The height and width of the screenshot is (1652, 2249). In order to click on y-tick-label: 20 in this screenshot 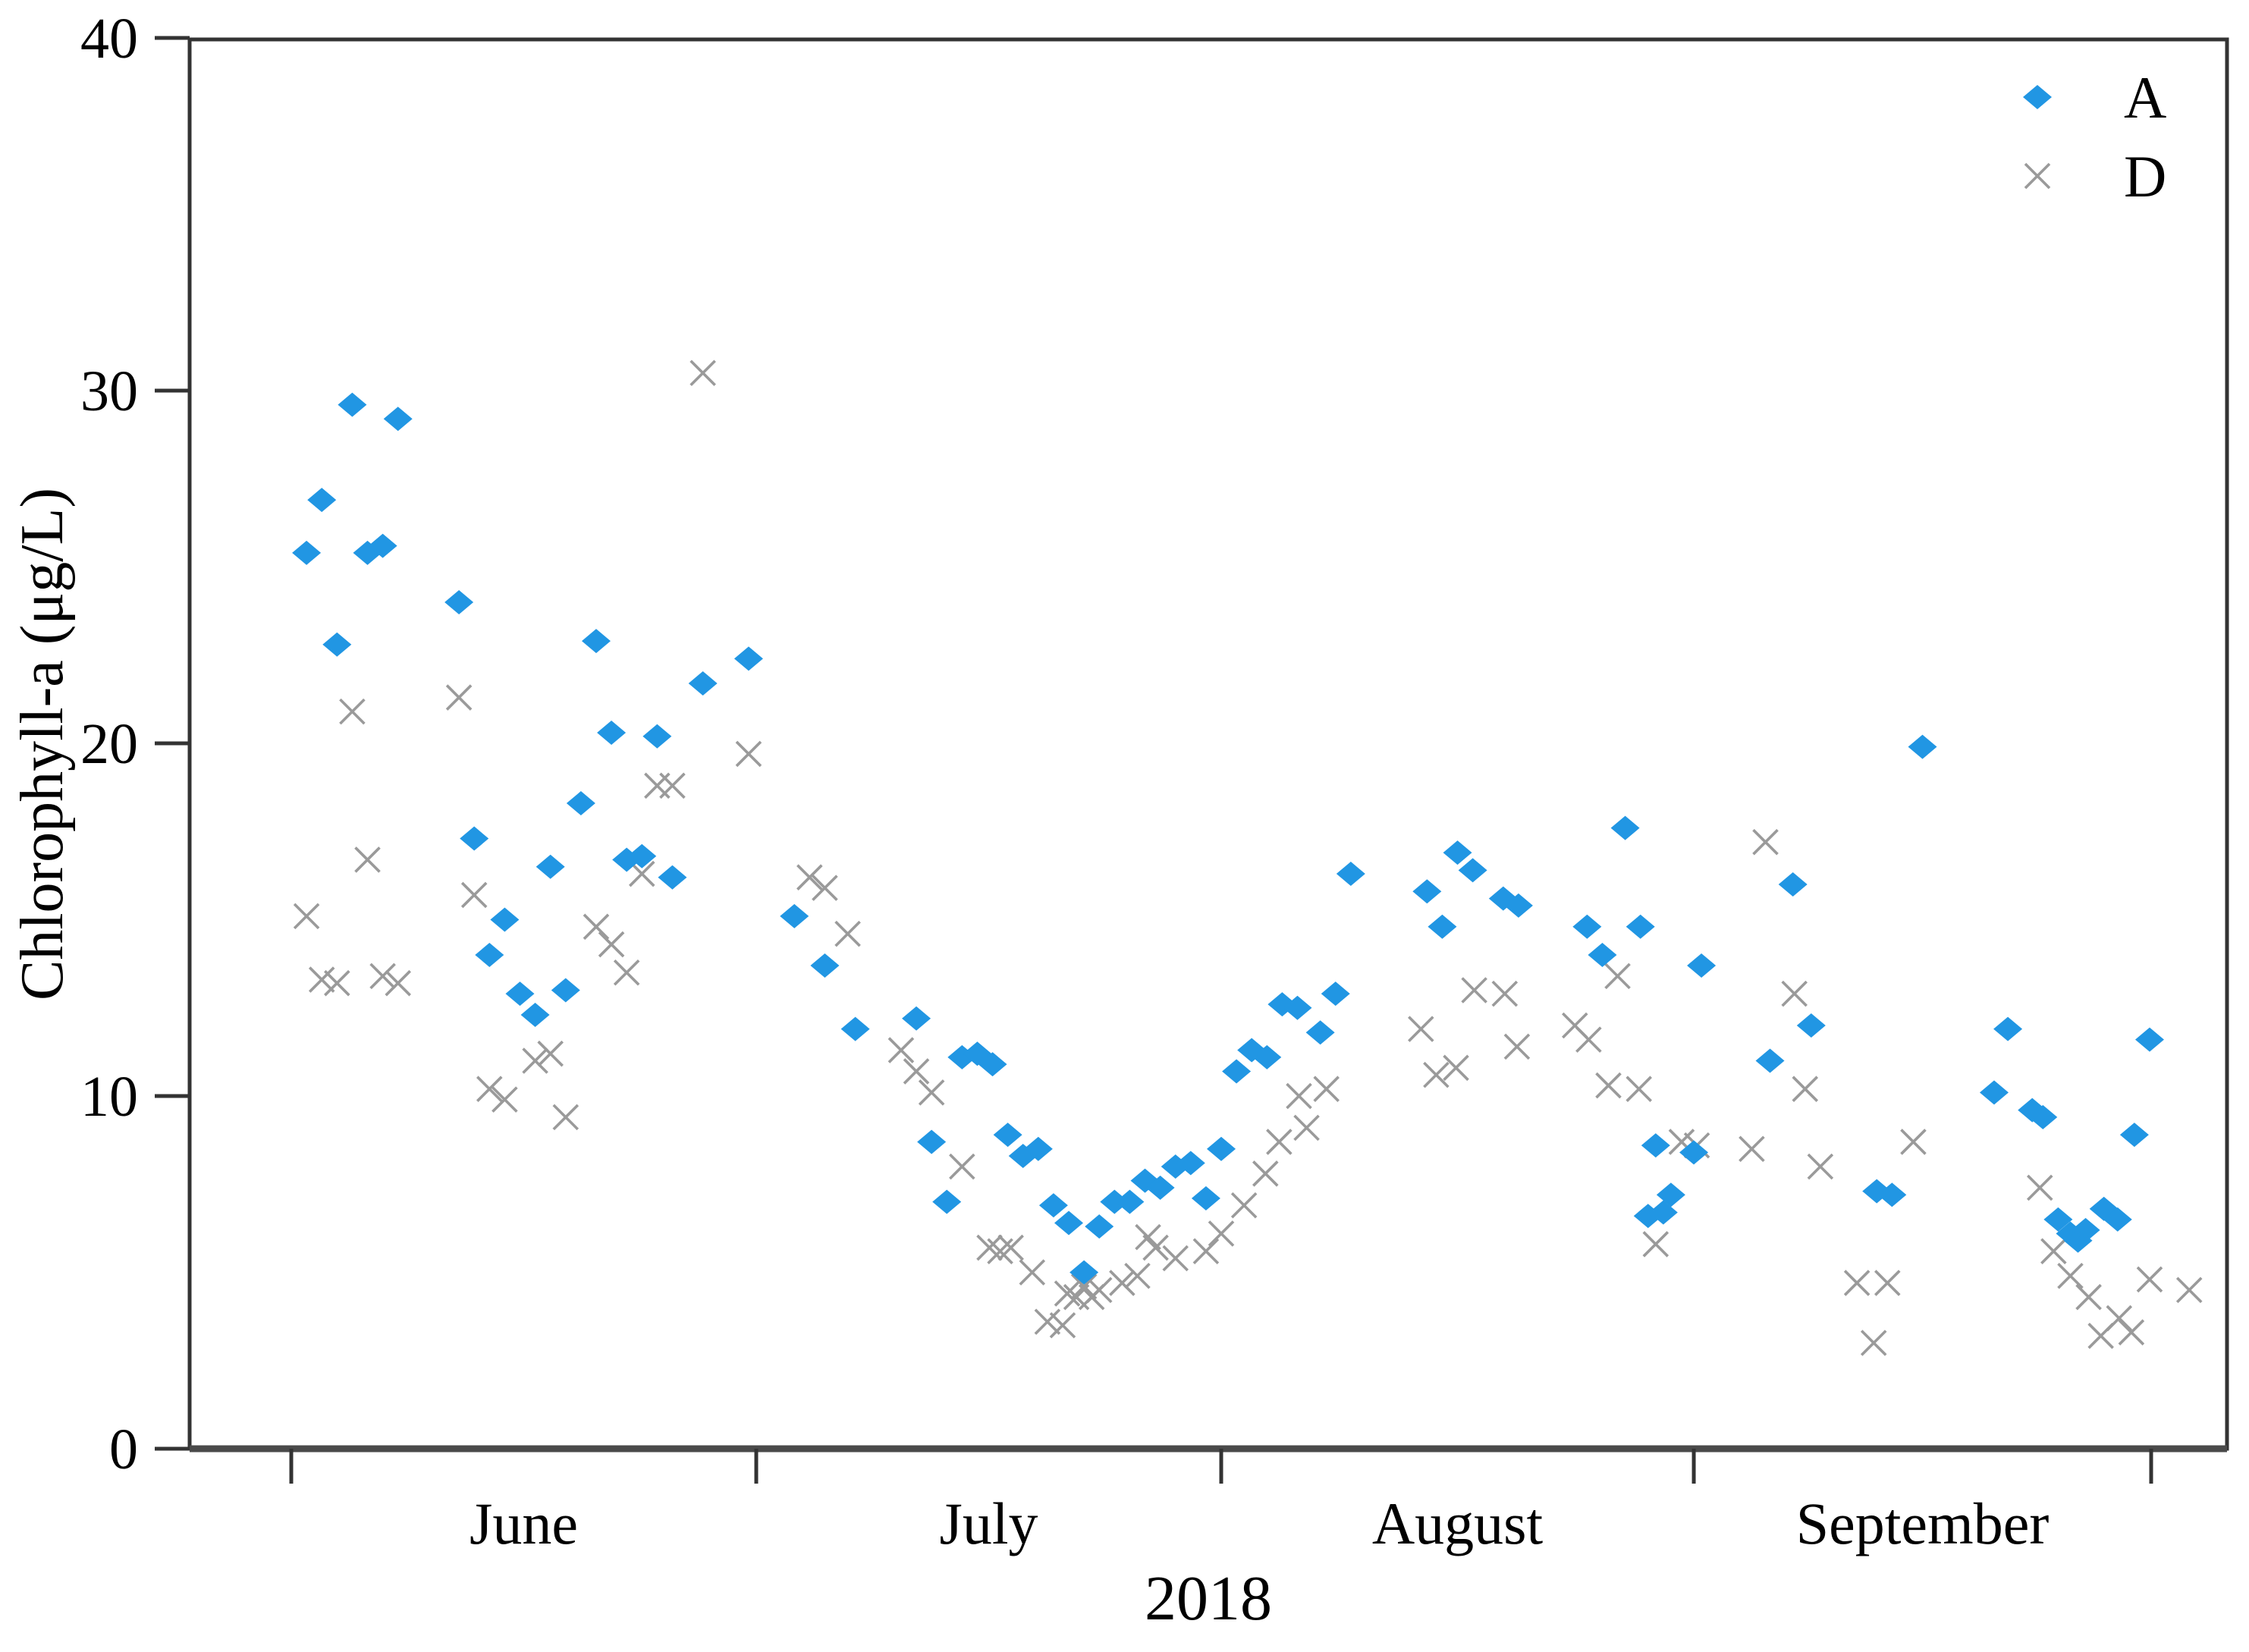, I will do `click(109, 744)`.